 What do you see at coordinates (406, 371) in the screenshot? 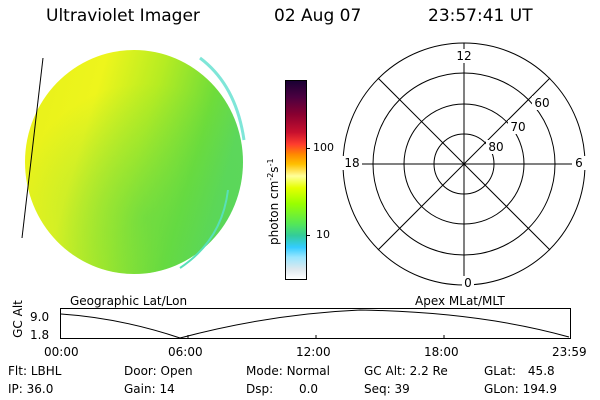
I see `status-gc-alt: GC Alt: 2.2 Re` at bounding box center [406, 371].